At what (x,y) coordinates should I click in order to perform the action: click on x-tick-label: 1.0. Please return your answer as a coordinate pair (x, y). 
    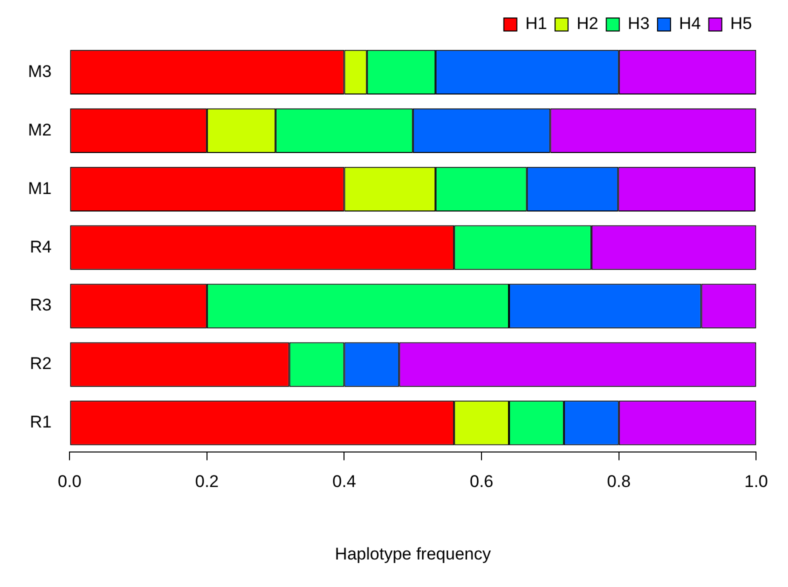
    Looking at the image, I should click on (756, 482).